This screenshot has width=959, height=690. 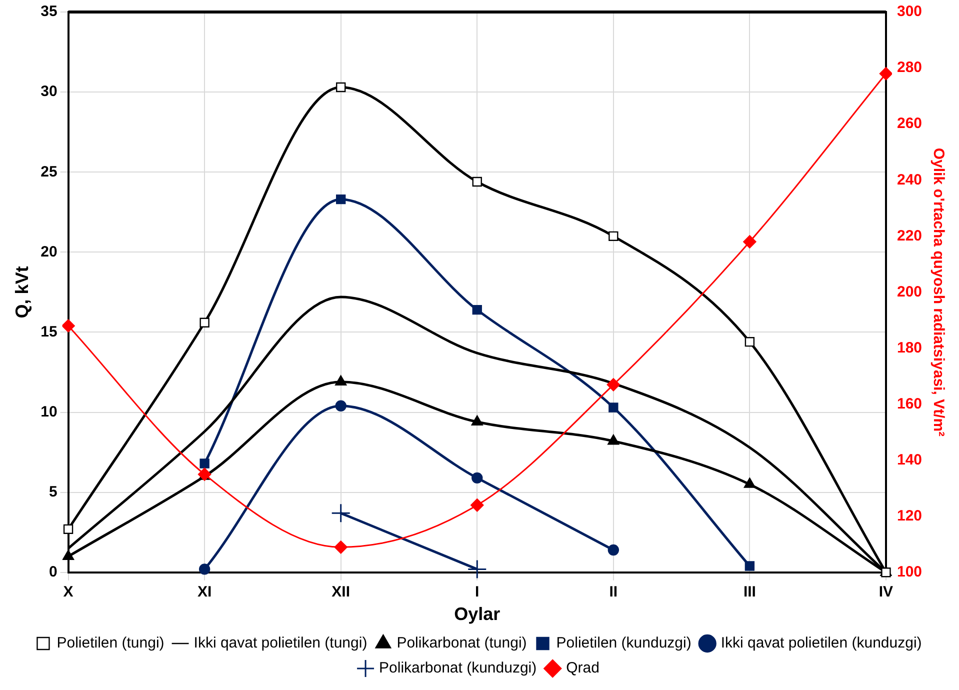 What do you see at coordinates (461, 643) in the screenshot?
I see `legend-label: Polikarbonat (tungi)` at bounding box center [461, 643].